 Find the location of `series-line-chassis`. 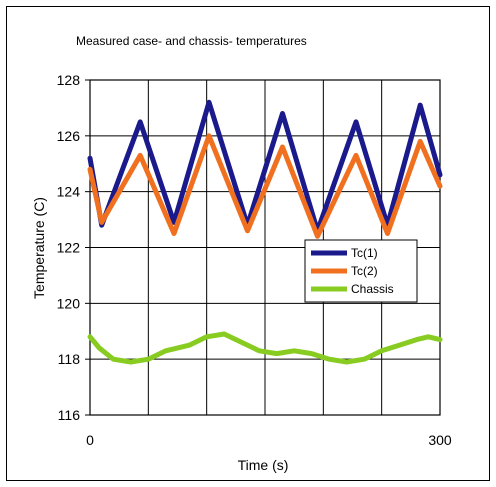

series-line-chassis is located at coordinates (265, 348).